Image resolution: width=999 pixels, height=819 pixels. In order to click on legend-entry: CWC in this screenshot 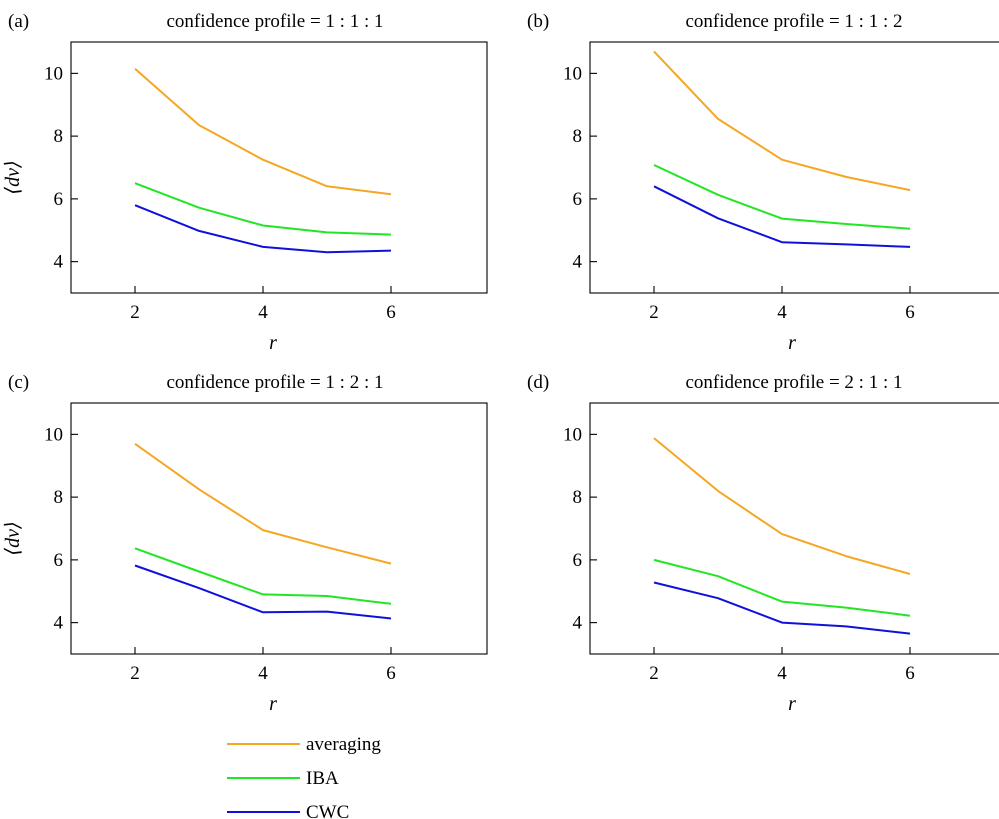, I will do `click(288, 810)`.